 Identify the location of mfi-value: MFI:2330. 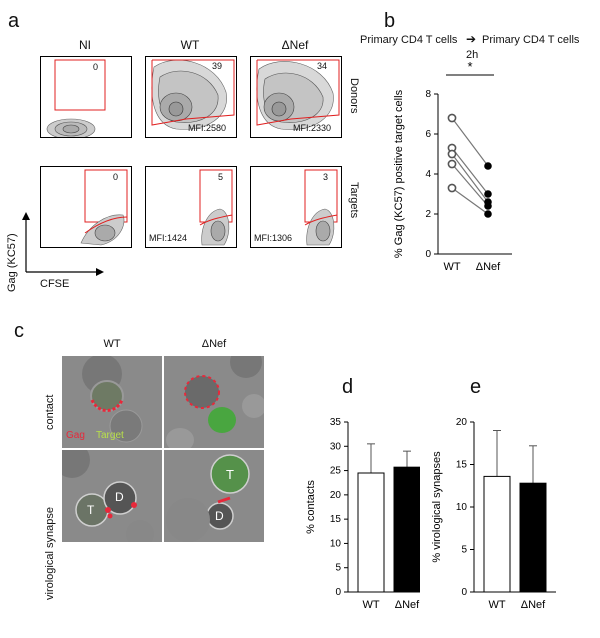
(312, 128).